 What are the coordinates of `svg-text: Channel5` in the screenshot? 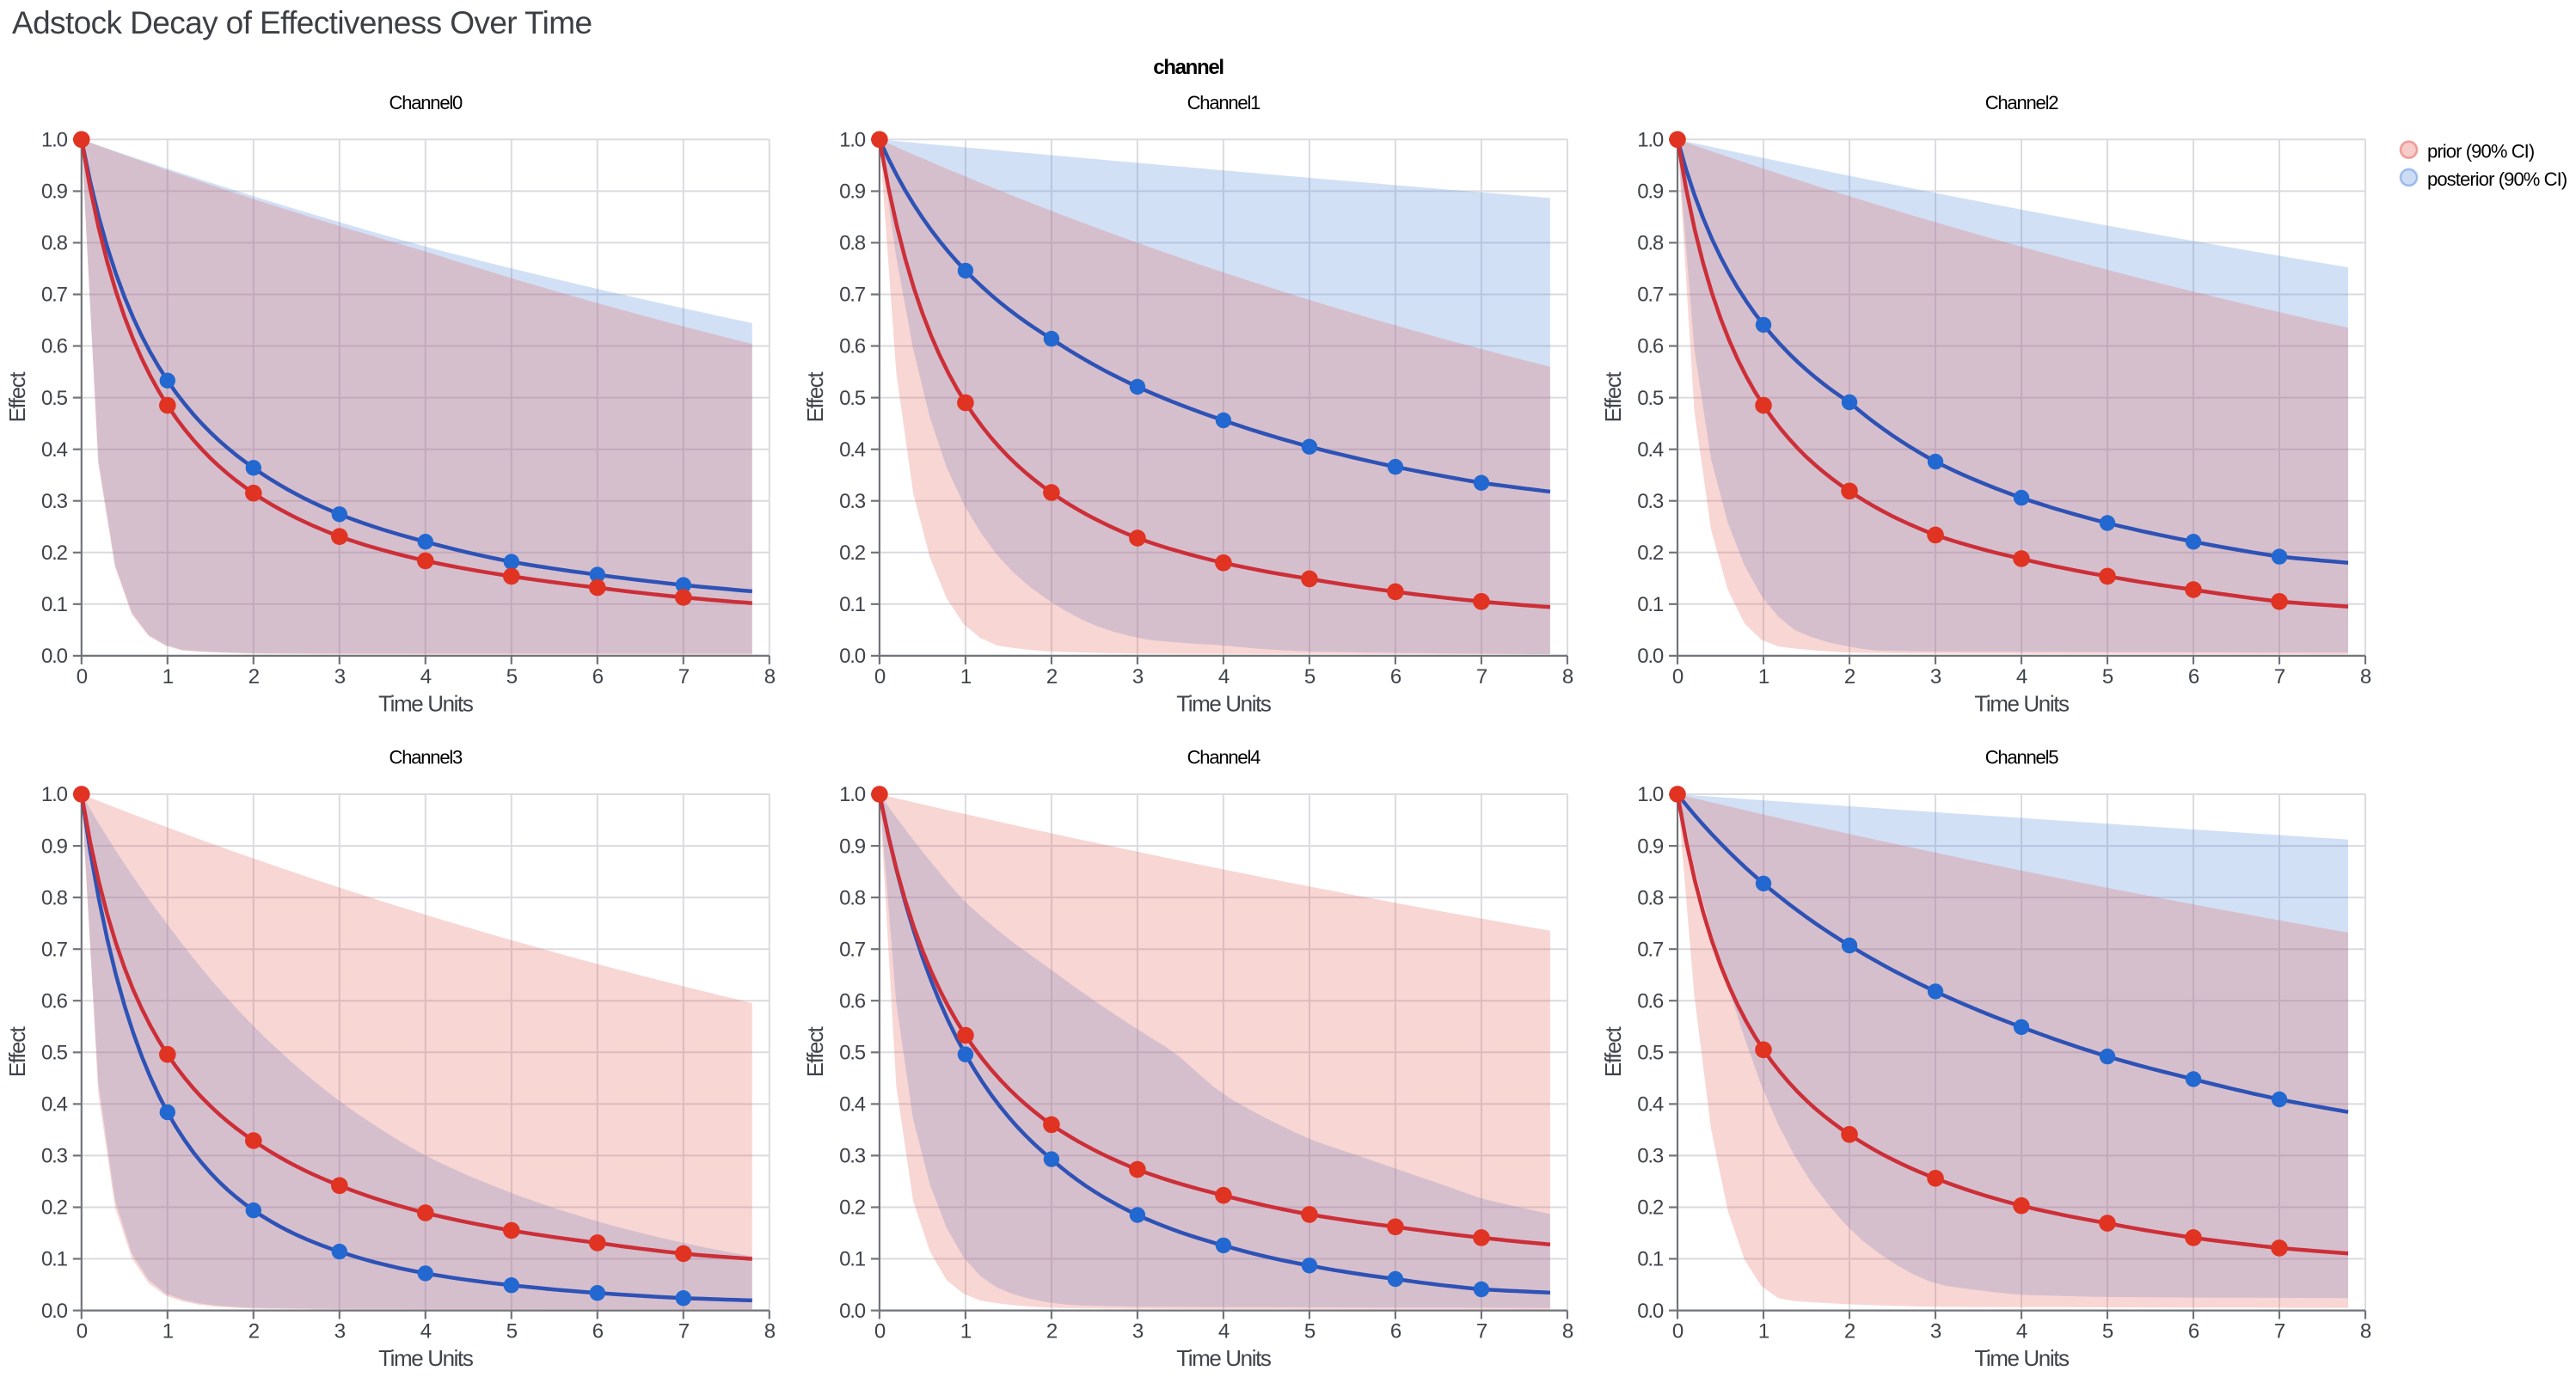 It's located at (2022, 758).